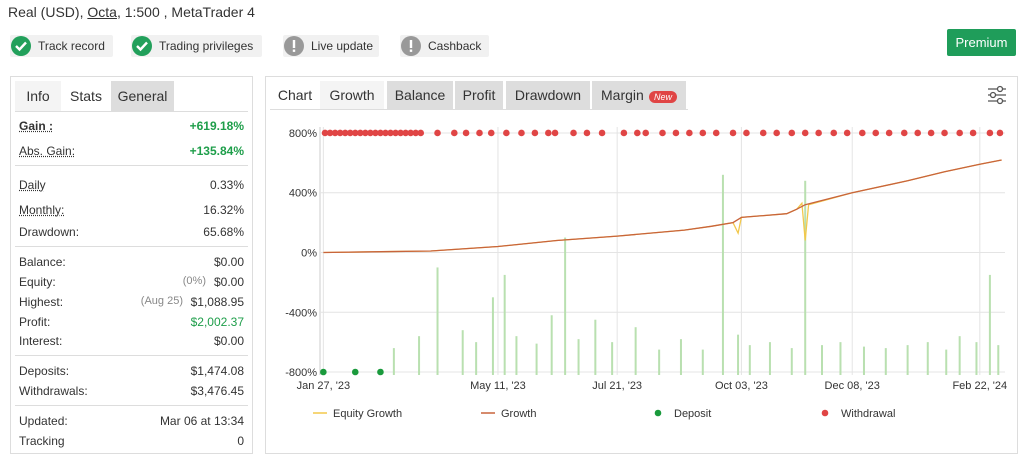  Describe the element at coordinates (639, 95) in the screenshot. I see `tab: Margin` at that location.